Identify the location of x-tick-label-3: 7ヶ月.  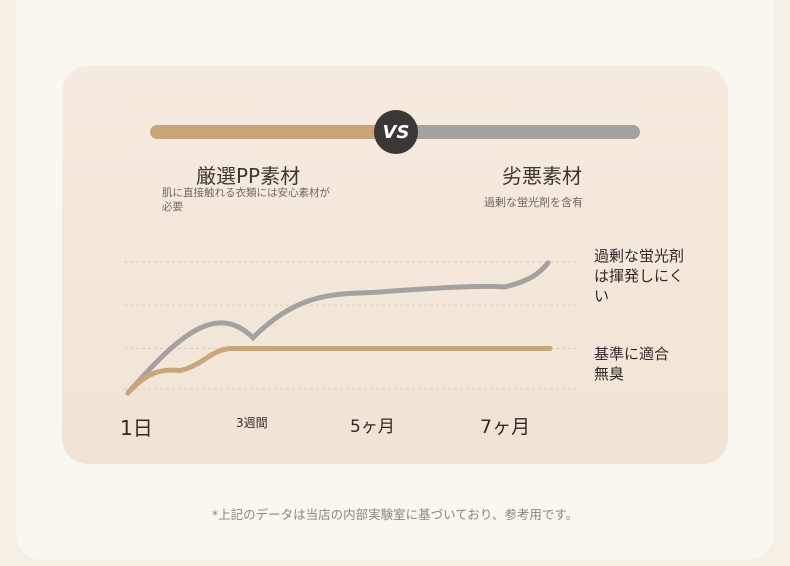
(505, 427).